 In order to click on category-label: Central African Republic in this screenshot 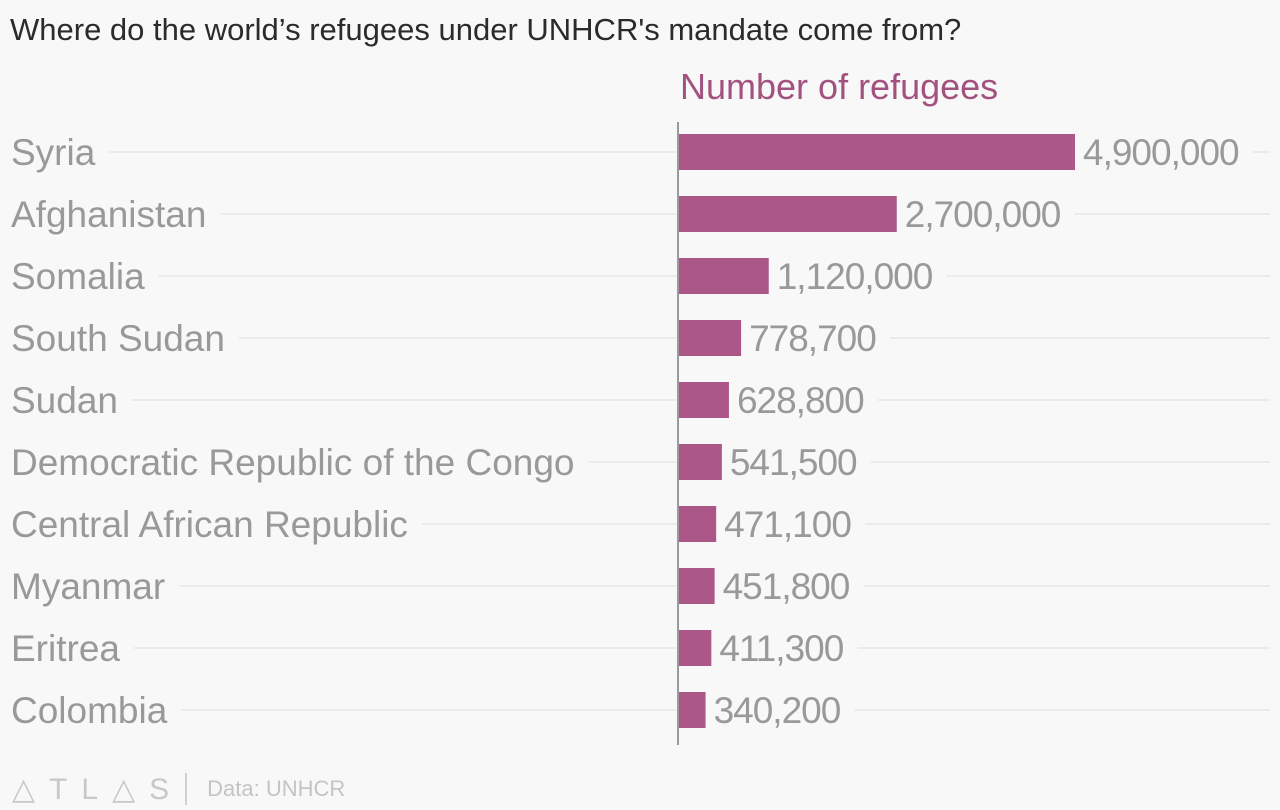, I will do `click(209, 524)`.